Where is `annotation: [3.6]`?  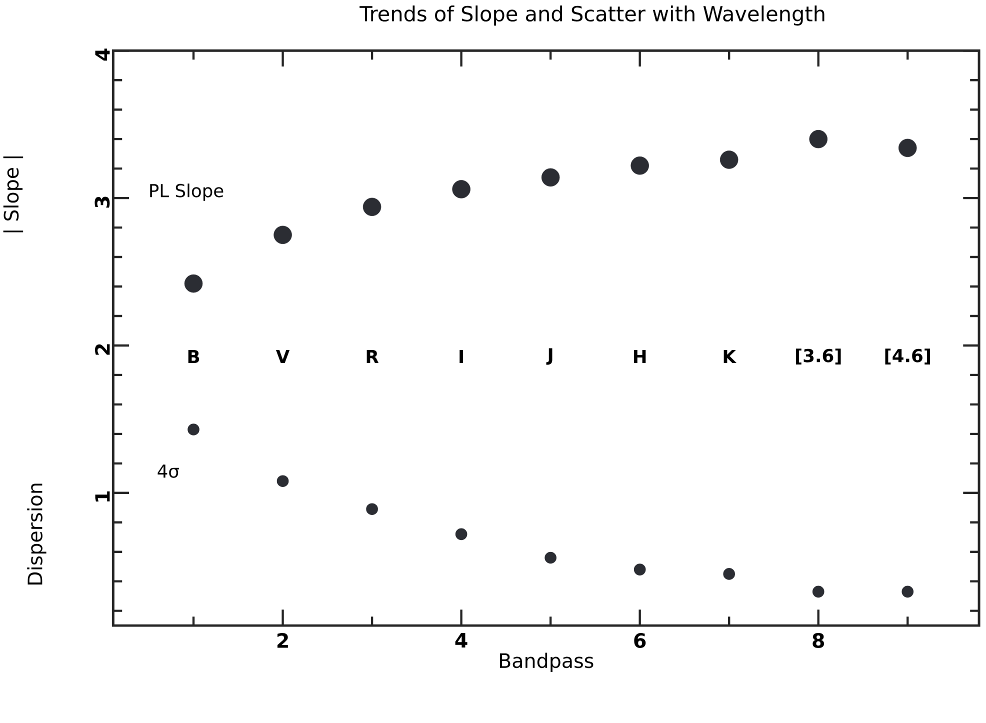
annotation: [3.6] is located at coordinates (818, 356).